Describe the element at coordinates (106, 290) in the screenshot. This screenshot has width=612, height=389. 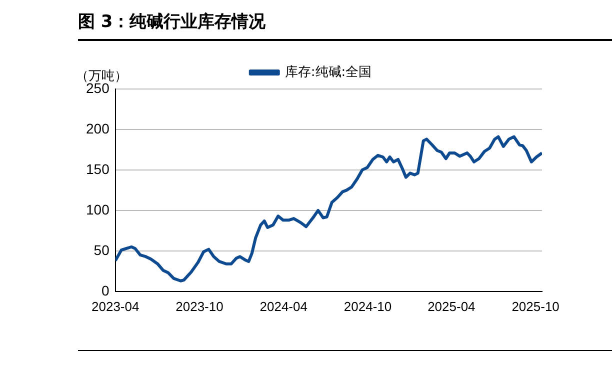
I see `y-tick-label: 0` at that location.